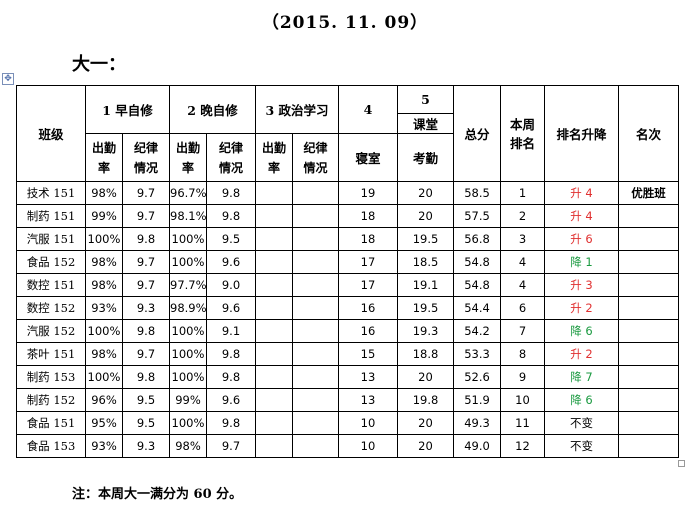  I want to click on footnote: 注：本周大一满分为 60 分。, so click(157, 494).